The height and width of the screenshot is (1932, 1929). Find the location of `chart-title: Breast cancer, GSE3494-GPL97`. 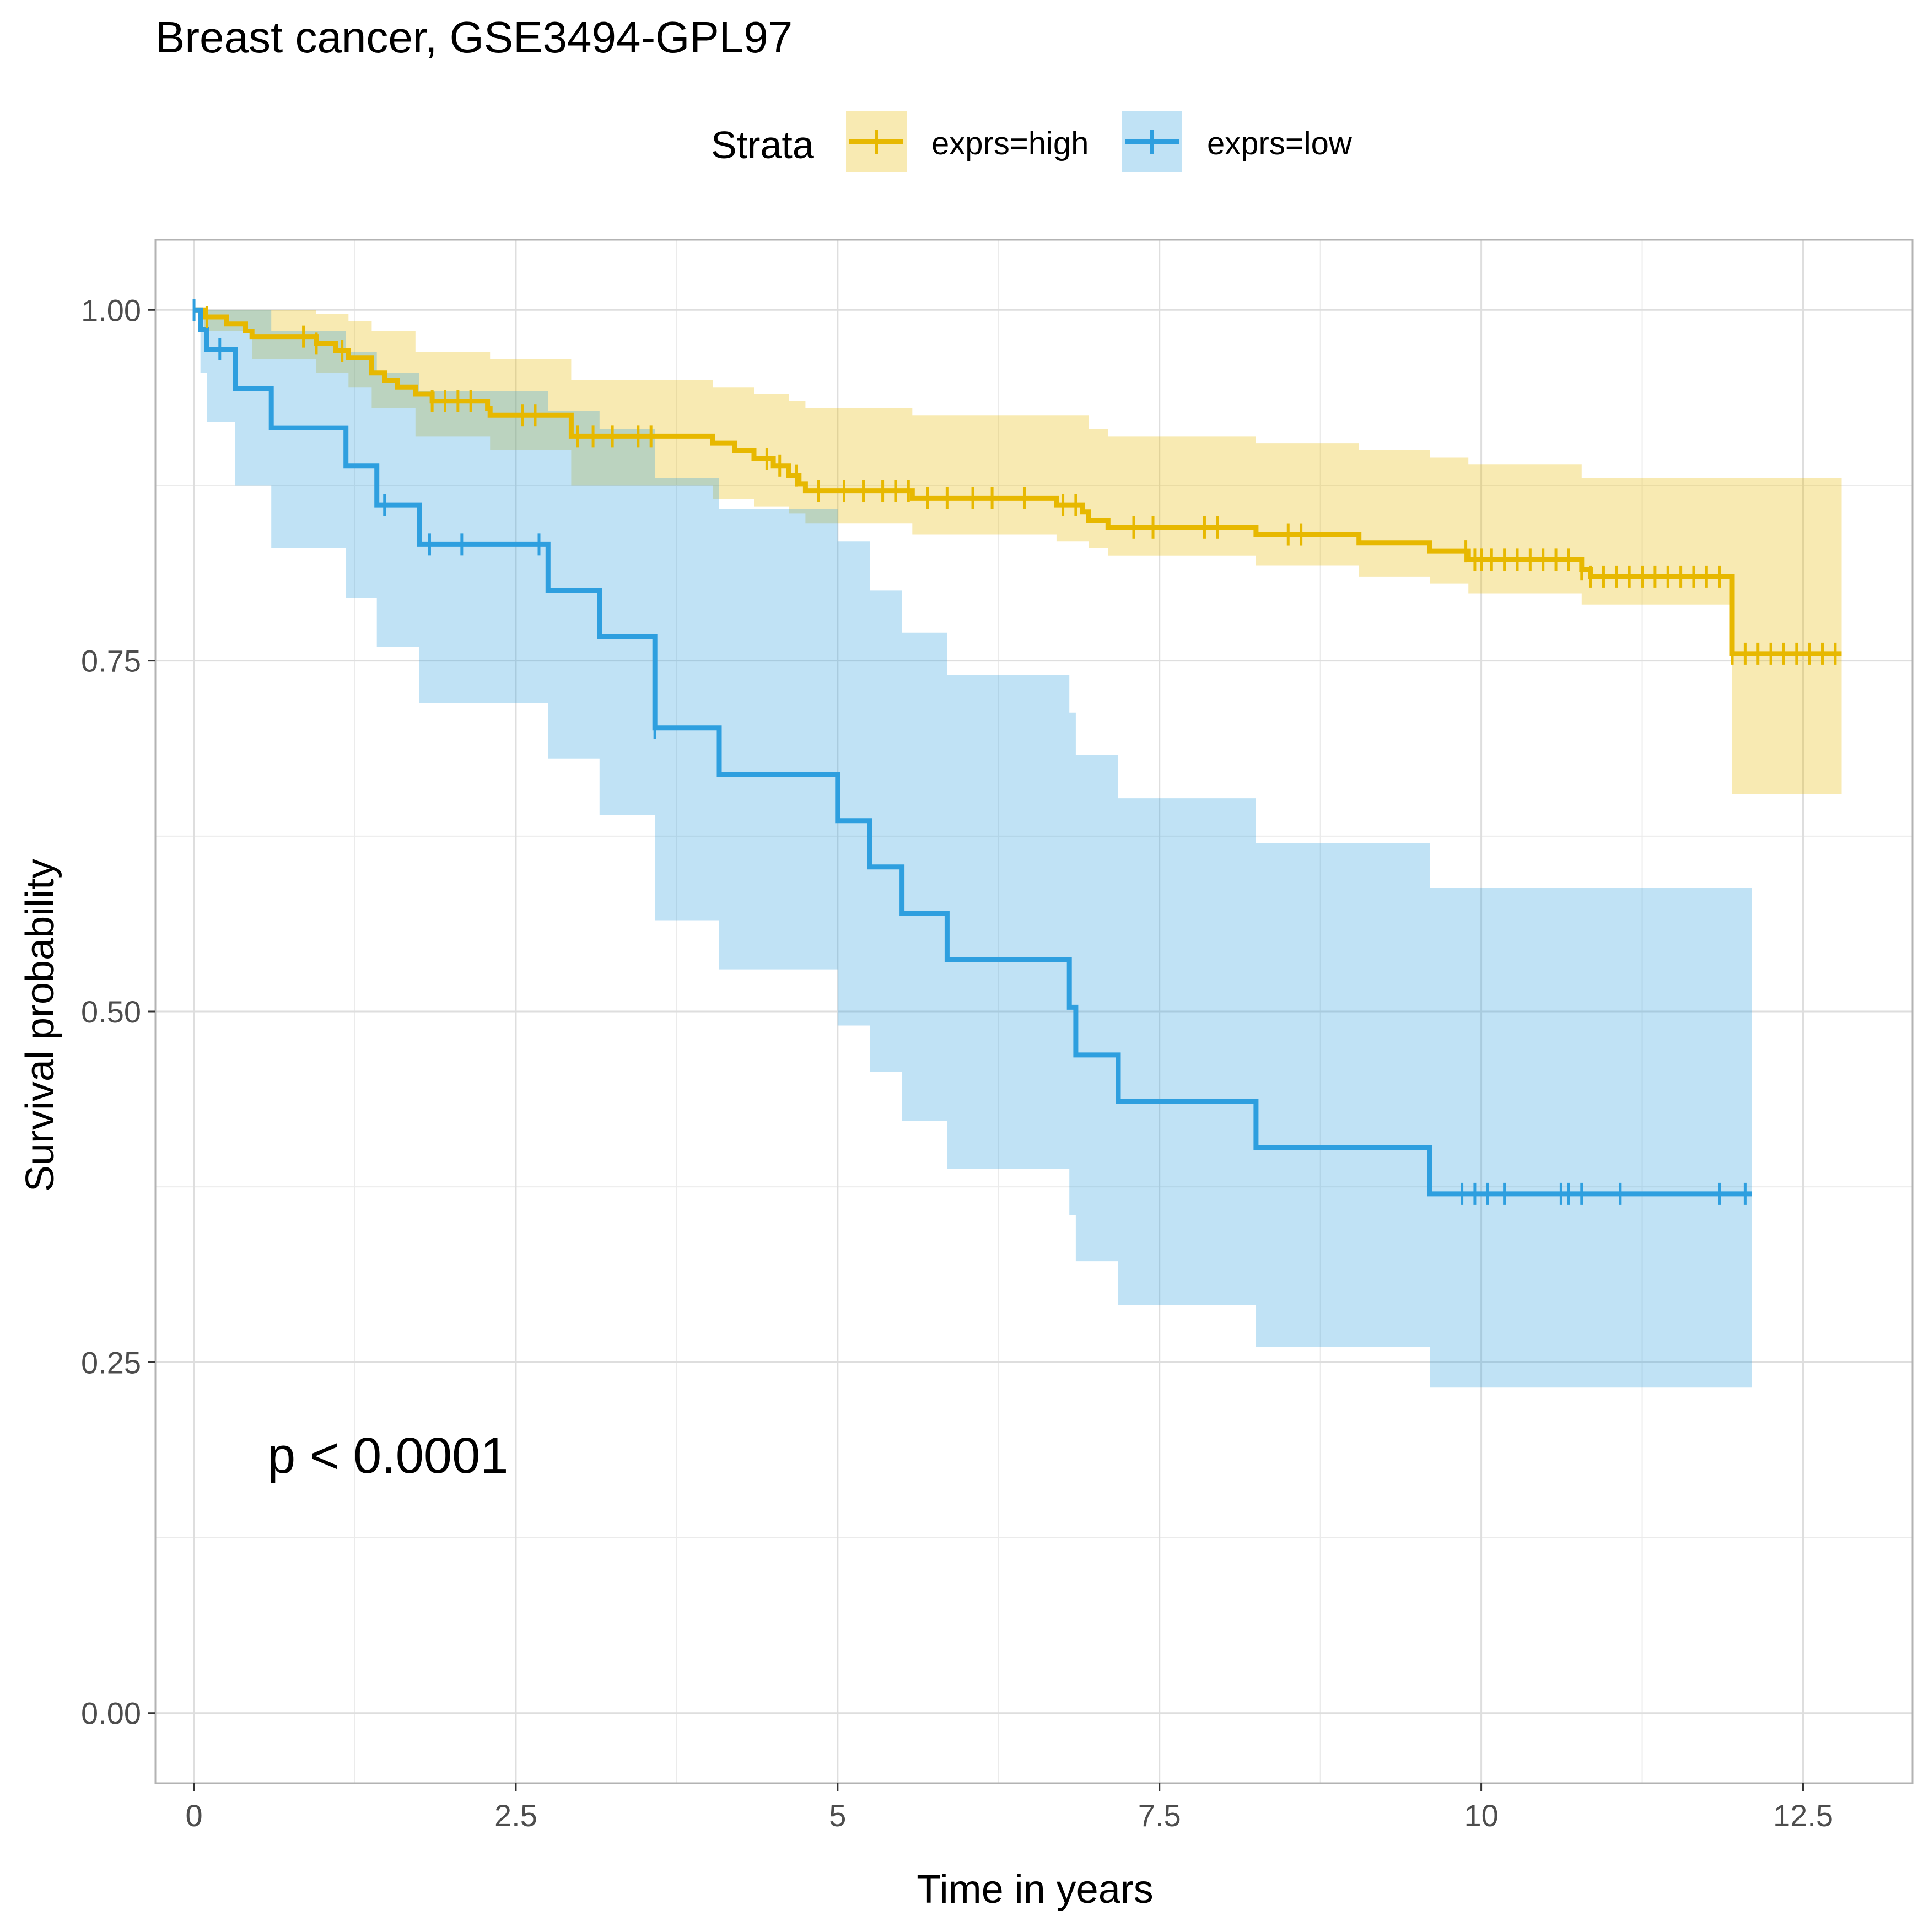

chart-title: Breast cancer, GSE3494-GPL97 is located at coordinates (474, 37).